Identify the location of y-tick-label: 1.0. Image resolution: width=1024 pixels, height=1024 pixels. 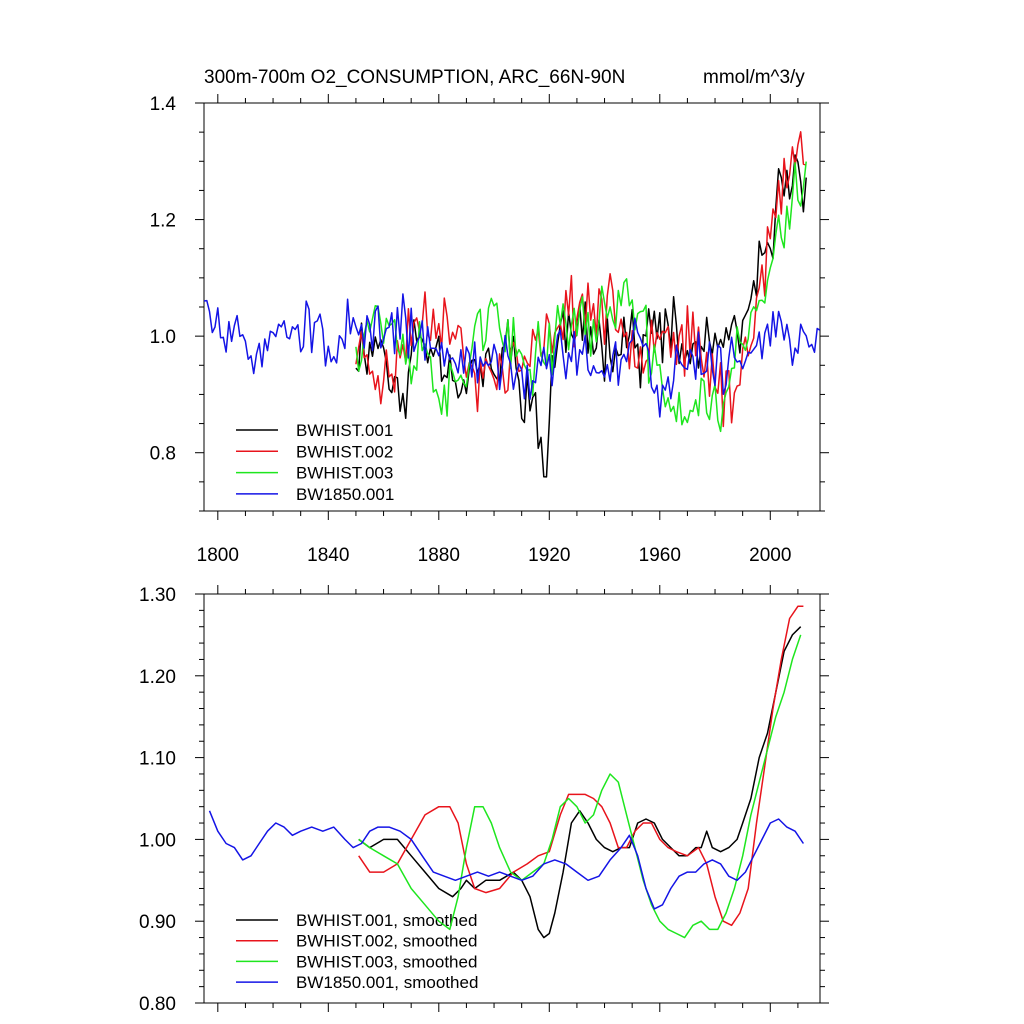
(163, 337).